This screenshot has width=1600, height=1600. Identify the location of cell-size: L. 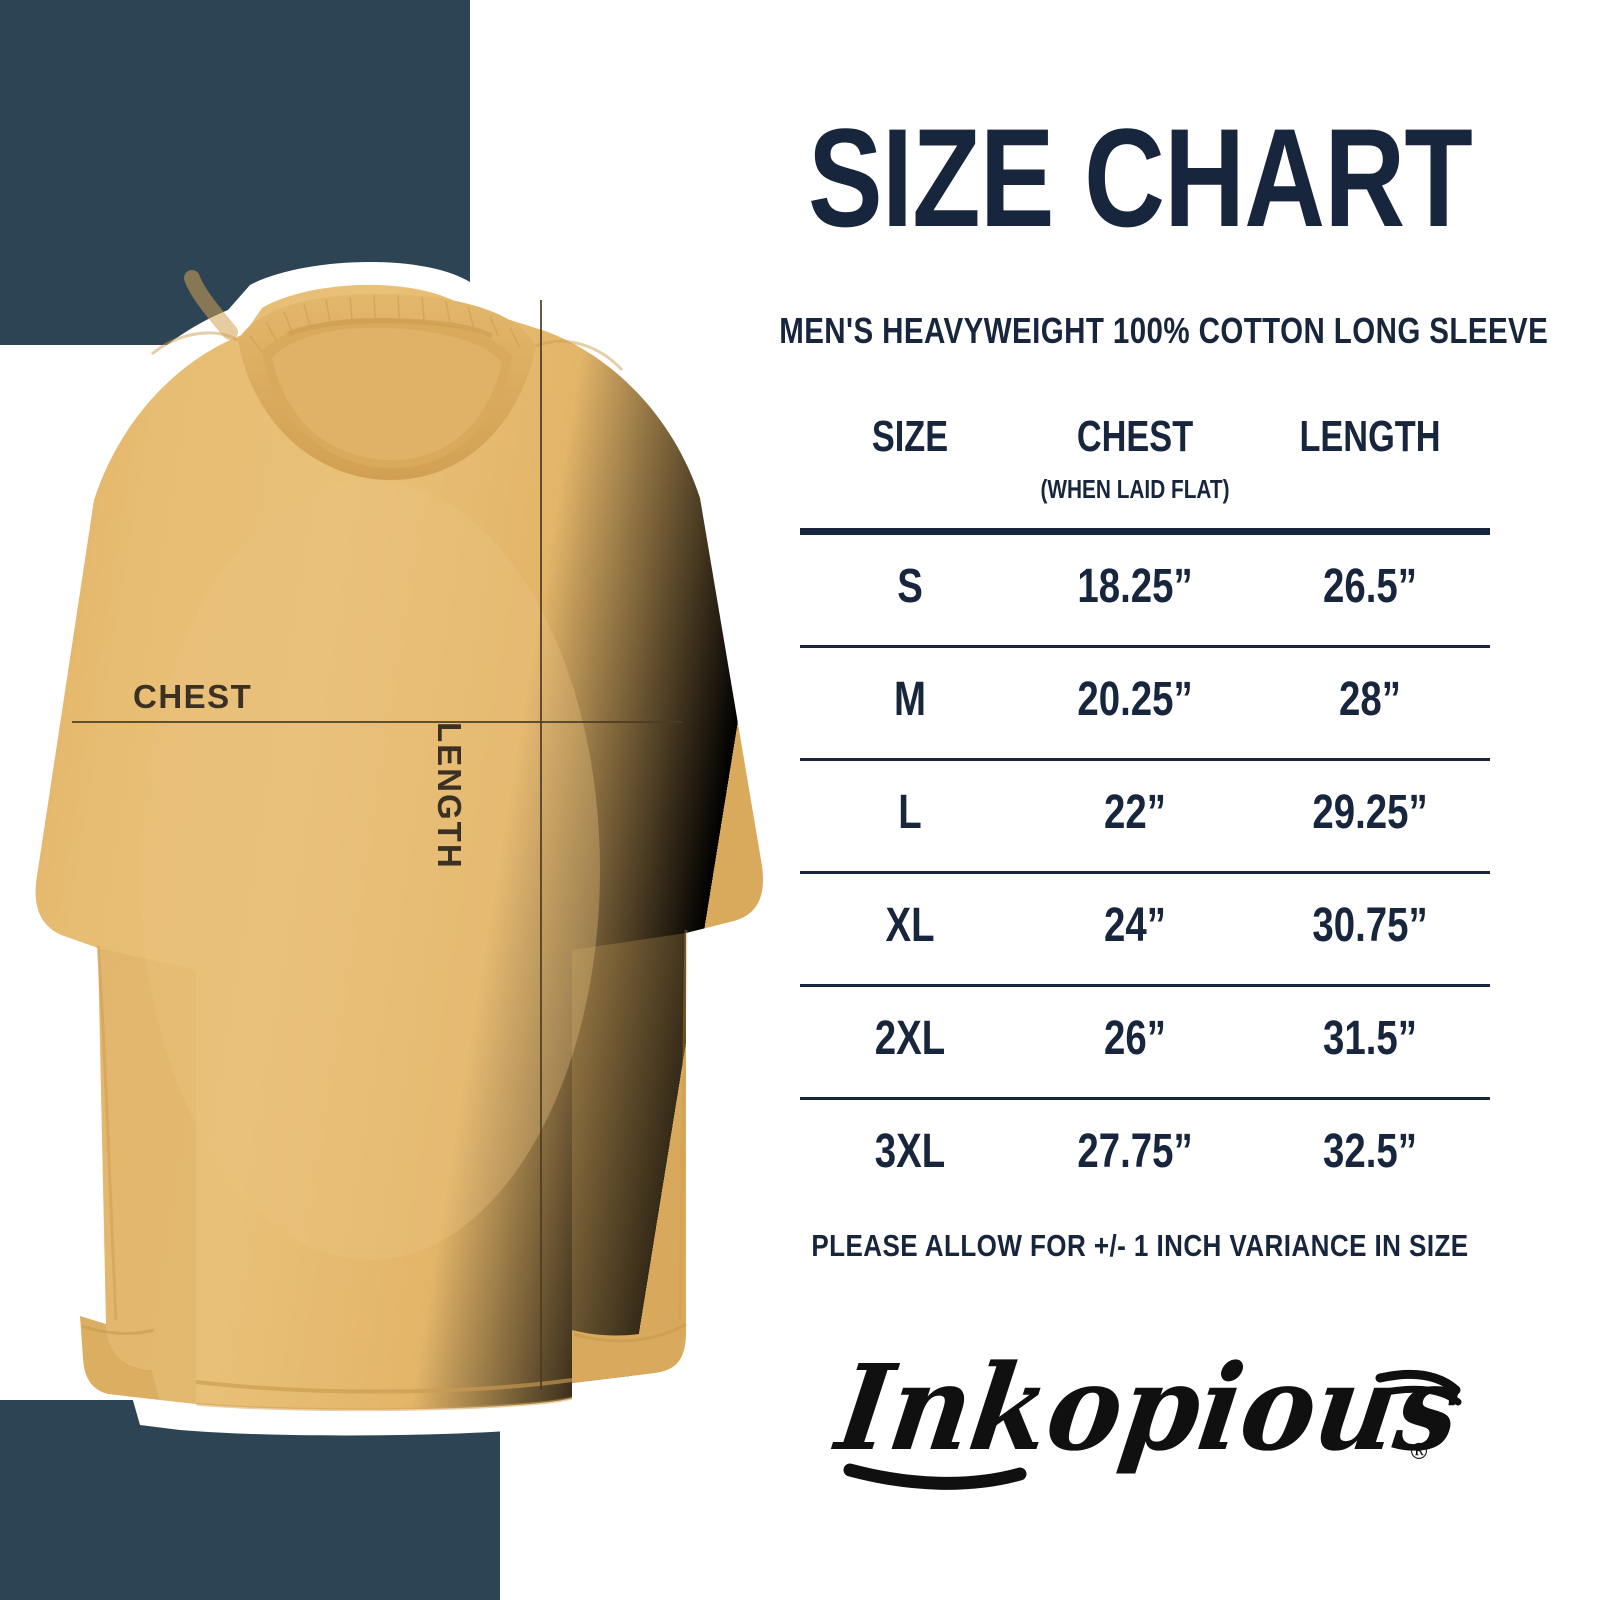
(910, 812).